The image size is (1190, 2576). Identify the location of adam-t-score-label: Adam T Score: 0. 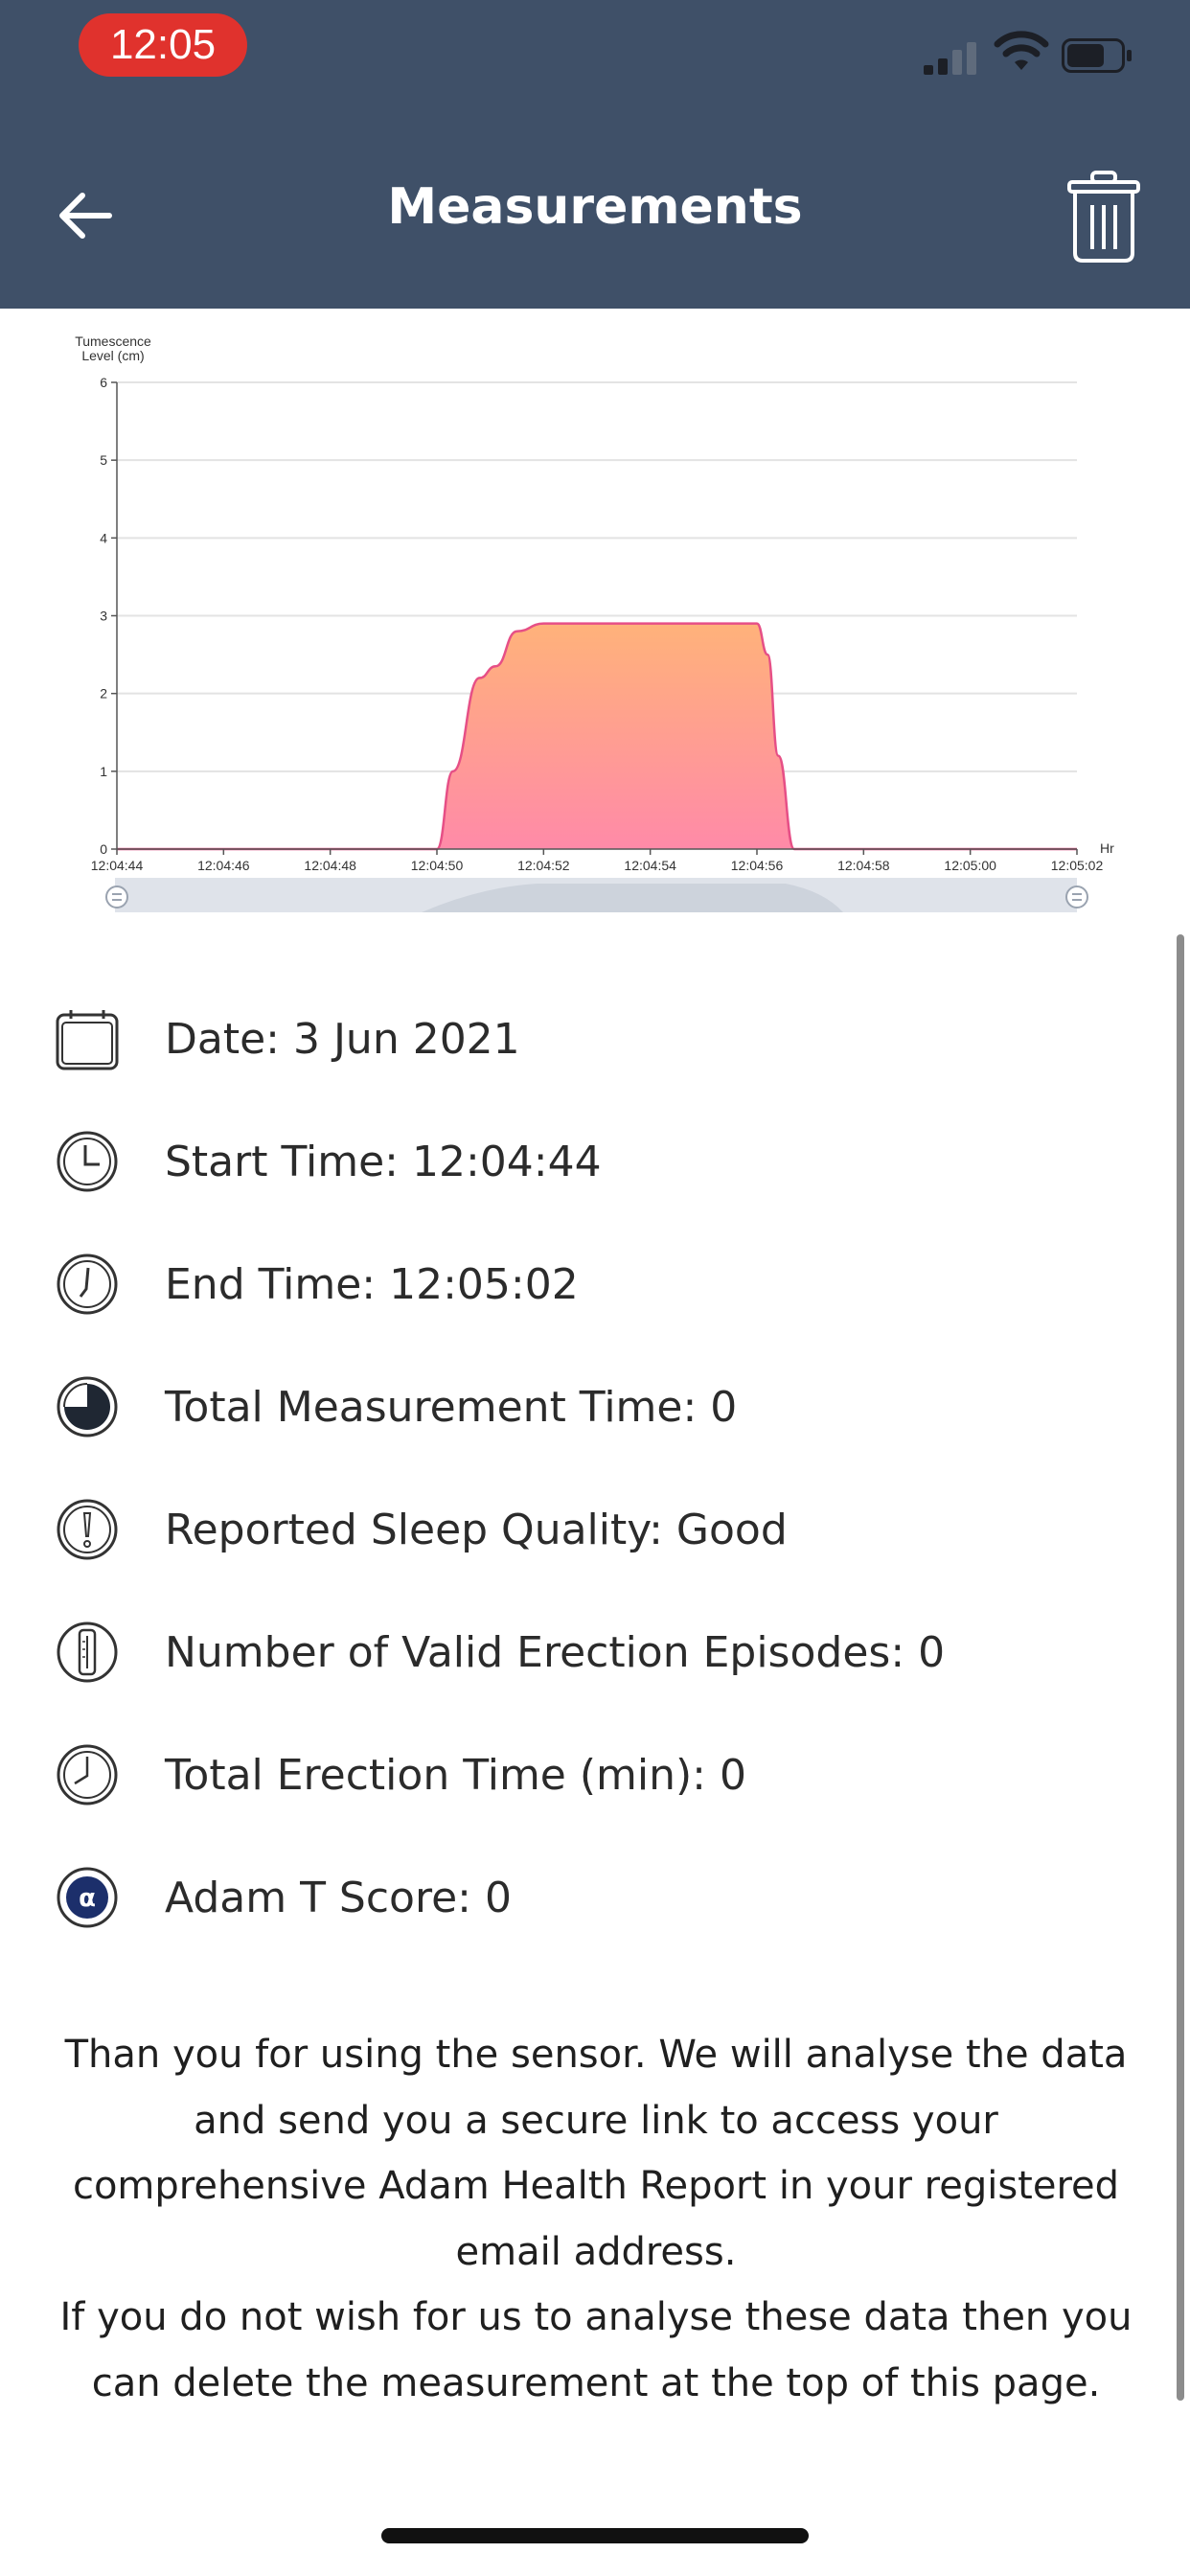
(339, 1897).